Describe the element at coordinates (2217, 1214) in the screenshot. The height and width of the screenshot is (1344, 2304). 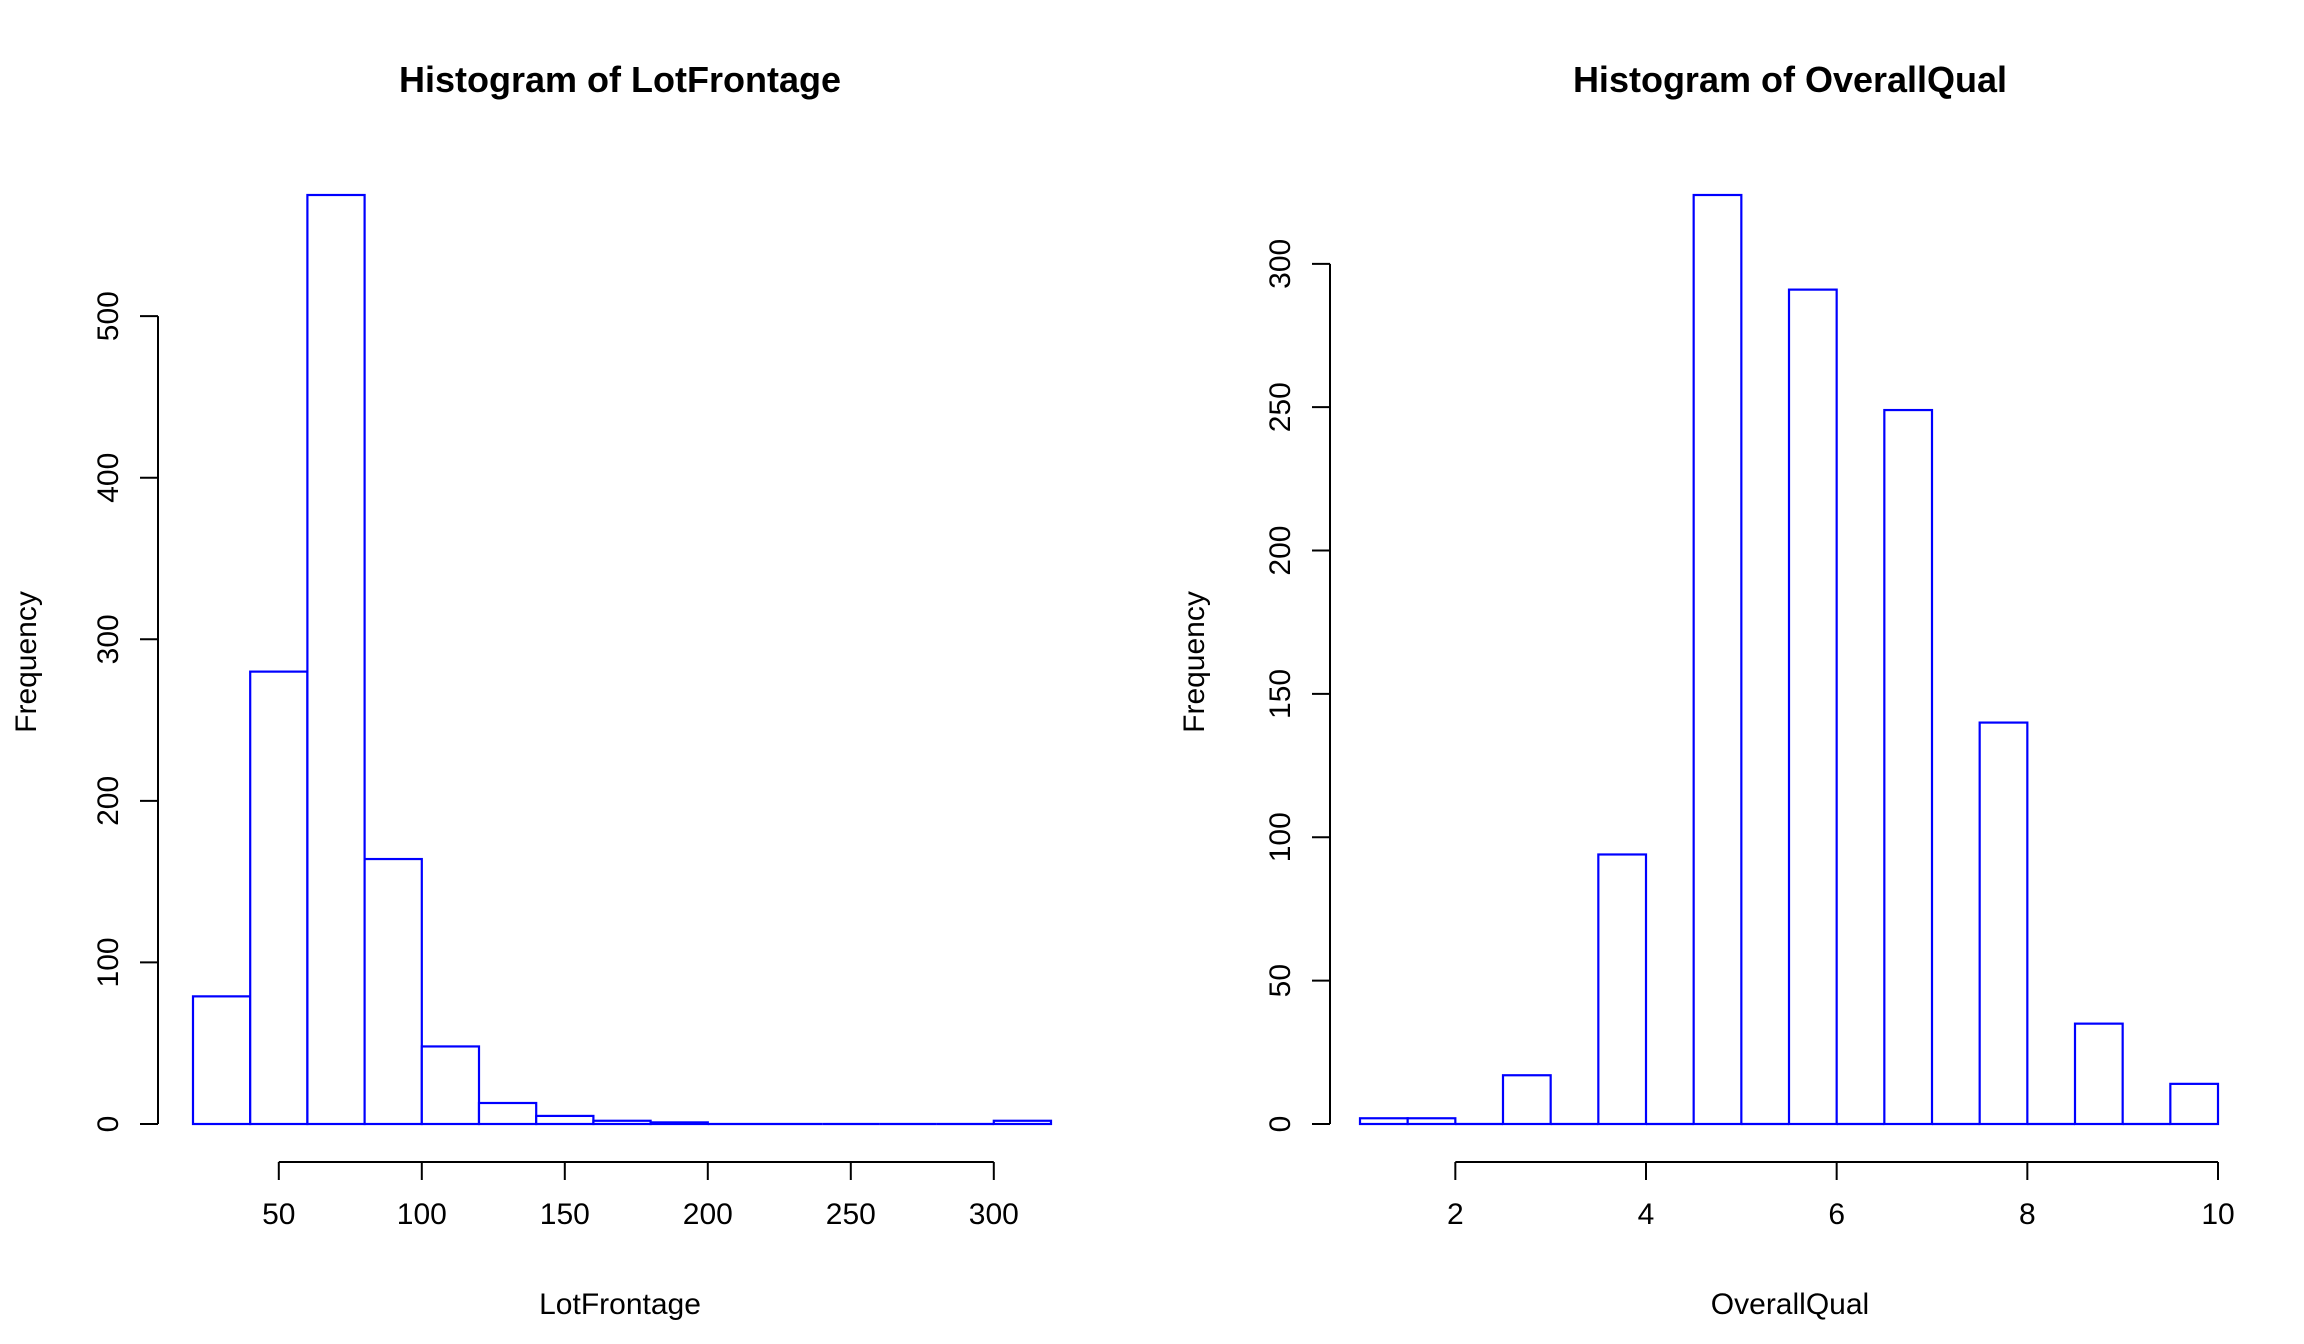
I see `x-tick-label: 10` at that location.